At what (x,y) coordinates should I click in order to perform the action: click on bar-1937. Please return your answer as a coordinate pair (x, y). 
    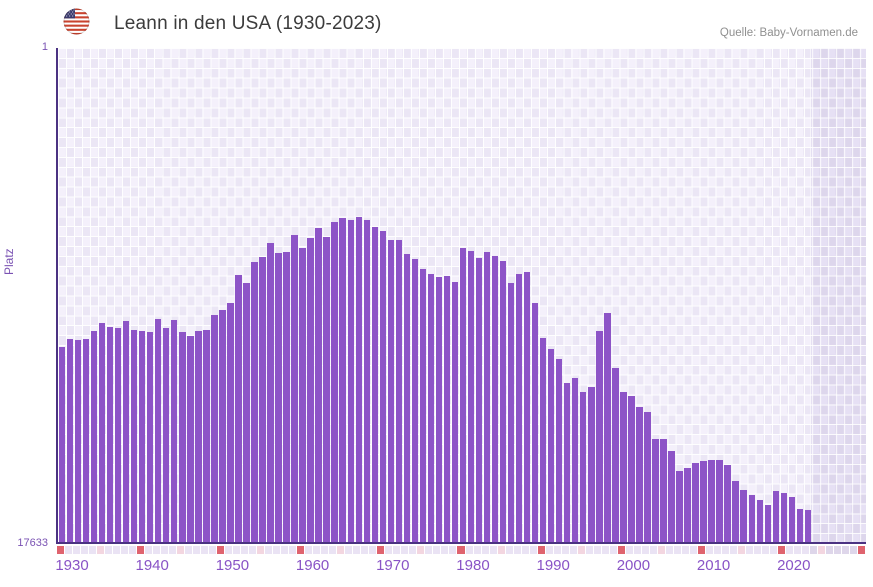
    Looking at the image, I should click on (118, 435).